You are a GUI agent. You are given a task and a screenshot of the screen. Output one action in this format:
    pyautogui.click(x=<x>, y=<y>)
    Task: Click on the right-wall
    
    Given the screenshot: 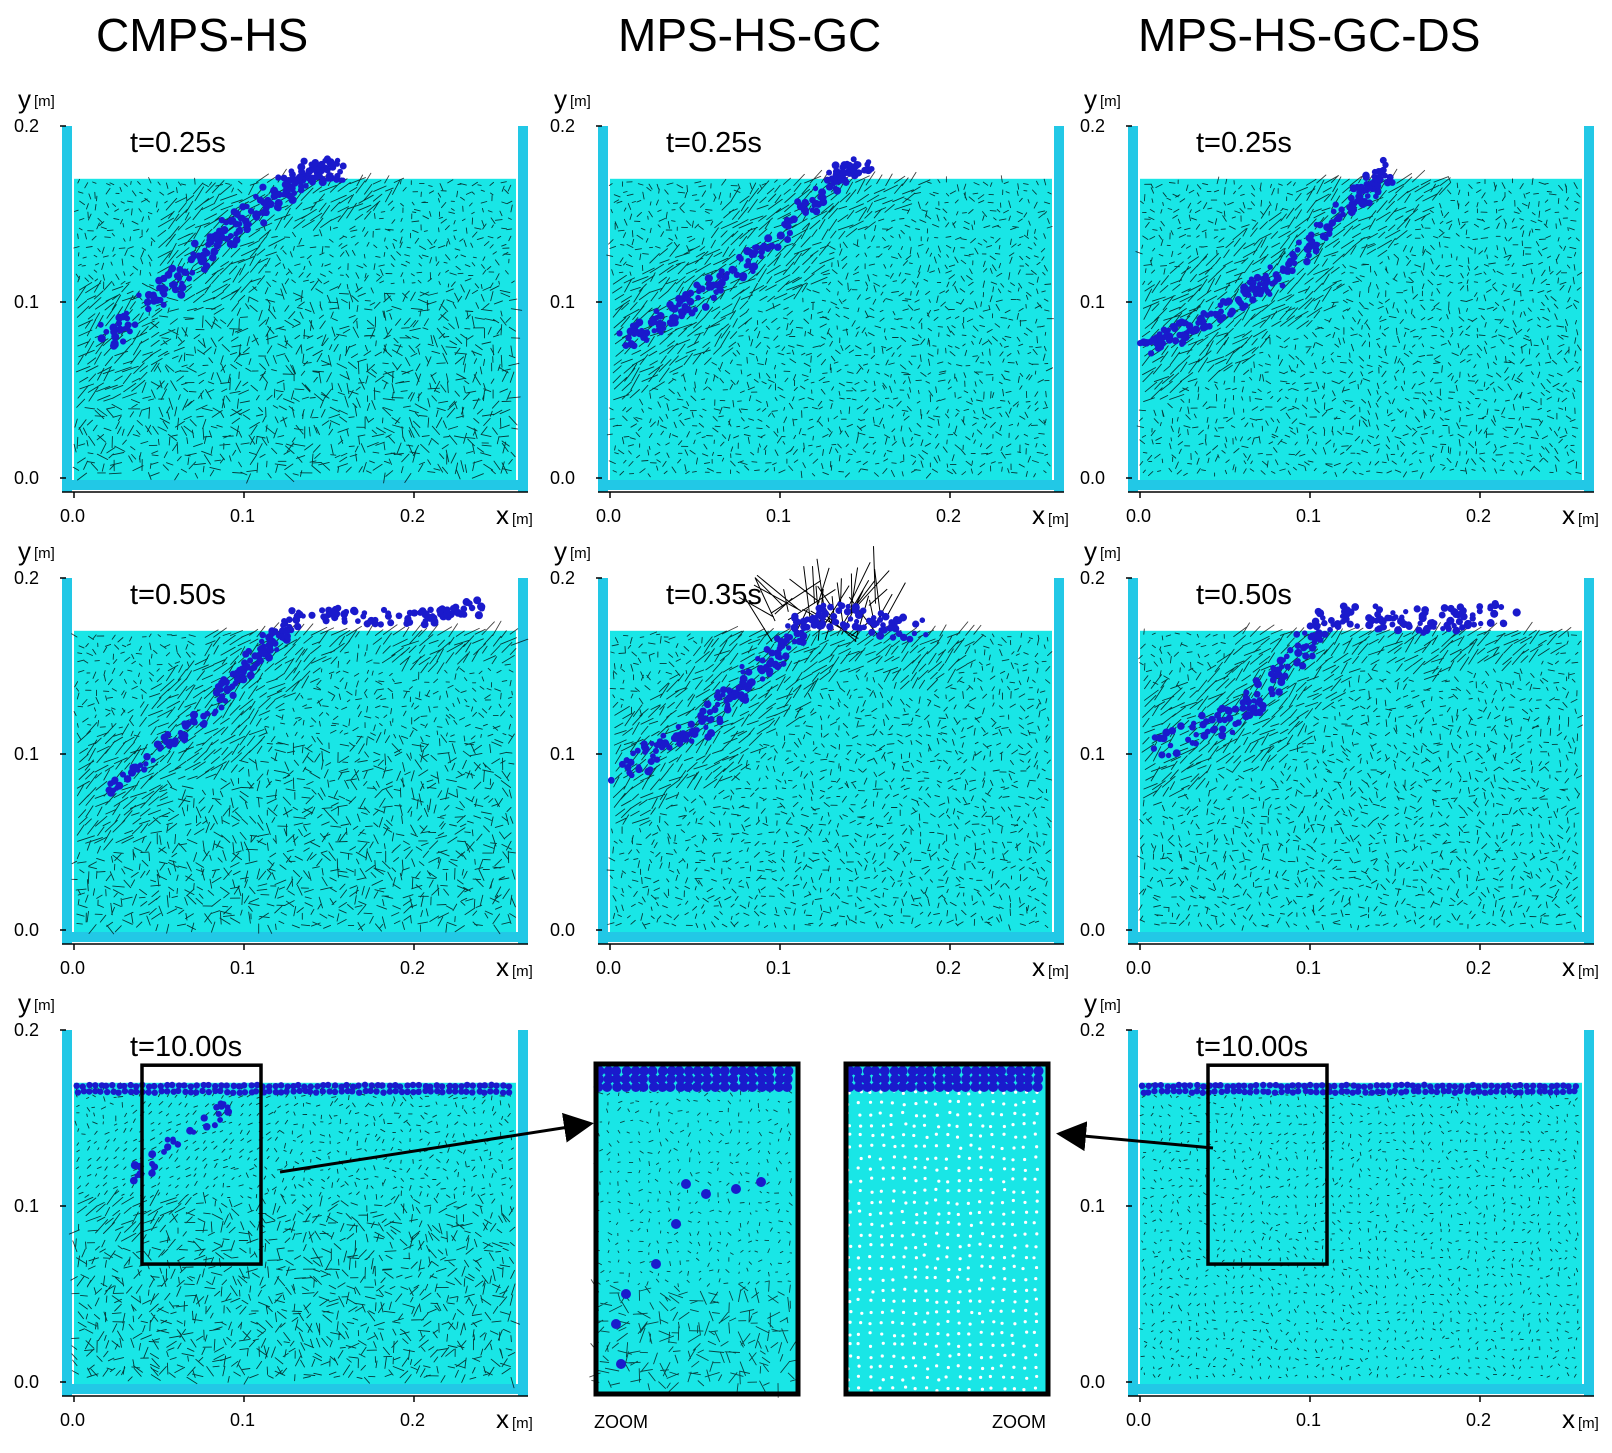 What is the action you would take?
    pyautogui.click(x=1059, y=761)
    